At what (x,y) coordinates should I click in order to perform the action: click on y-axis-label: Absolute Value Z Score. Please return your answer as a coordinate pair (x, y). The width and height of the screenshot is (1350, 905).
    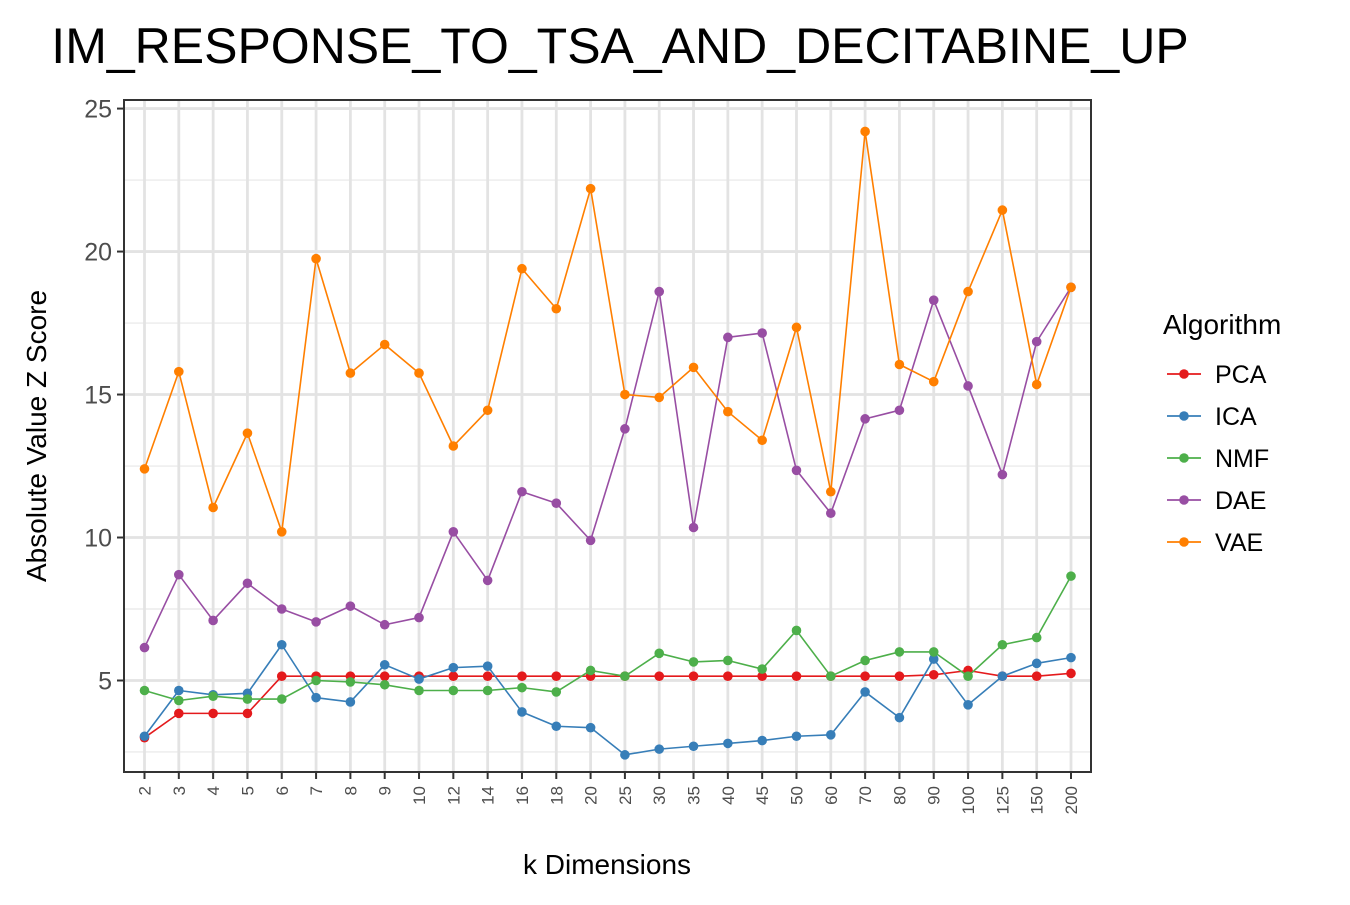
    Looking at the image, I should click on (36, 436).